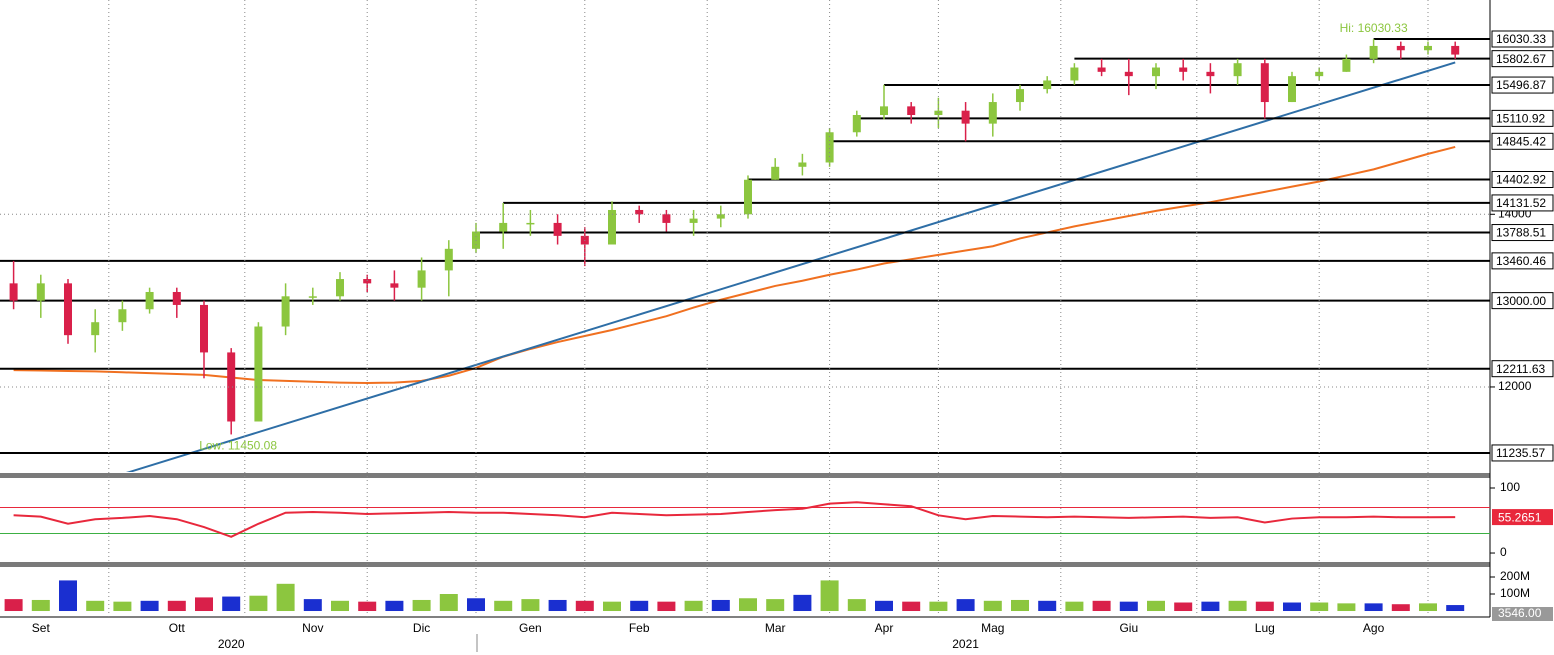 The image size is (1554, 655). Describe the element at coordinates (1265, 628) in the screenshot. I see `x-tick-label: Lug` at that location.